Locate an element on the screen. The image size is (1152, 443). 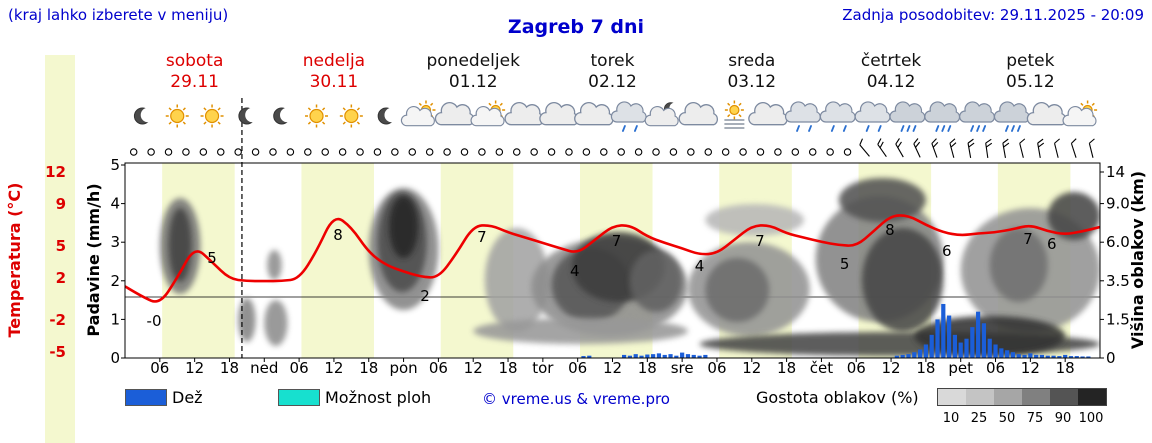
svg-text: 02.12 is located at coordinates (612, 82).